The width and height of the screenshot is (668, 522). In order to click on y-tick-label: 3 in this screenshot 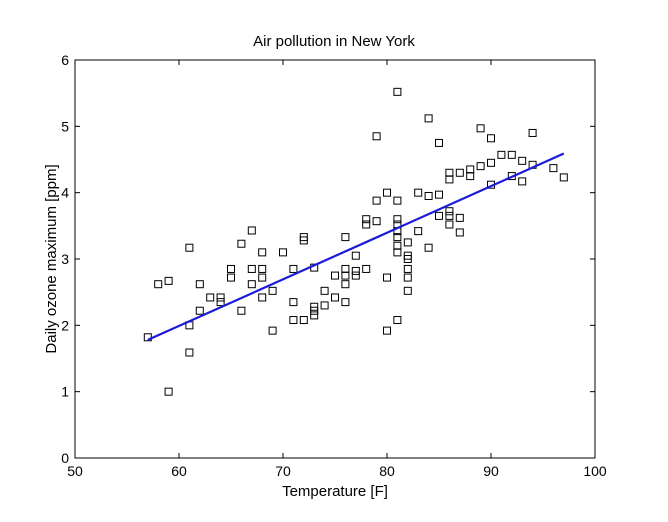, I will do `click(65, 259)`.